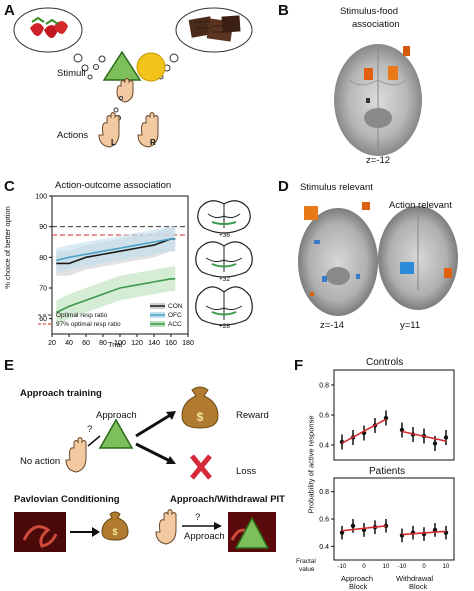  I want to click on question-mark-2: ?, so click(198, 517).